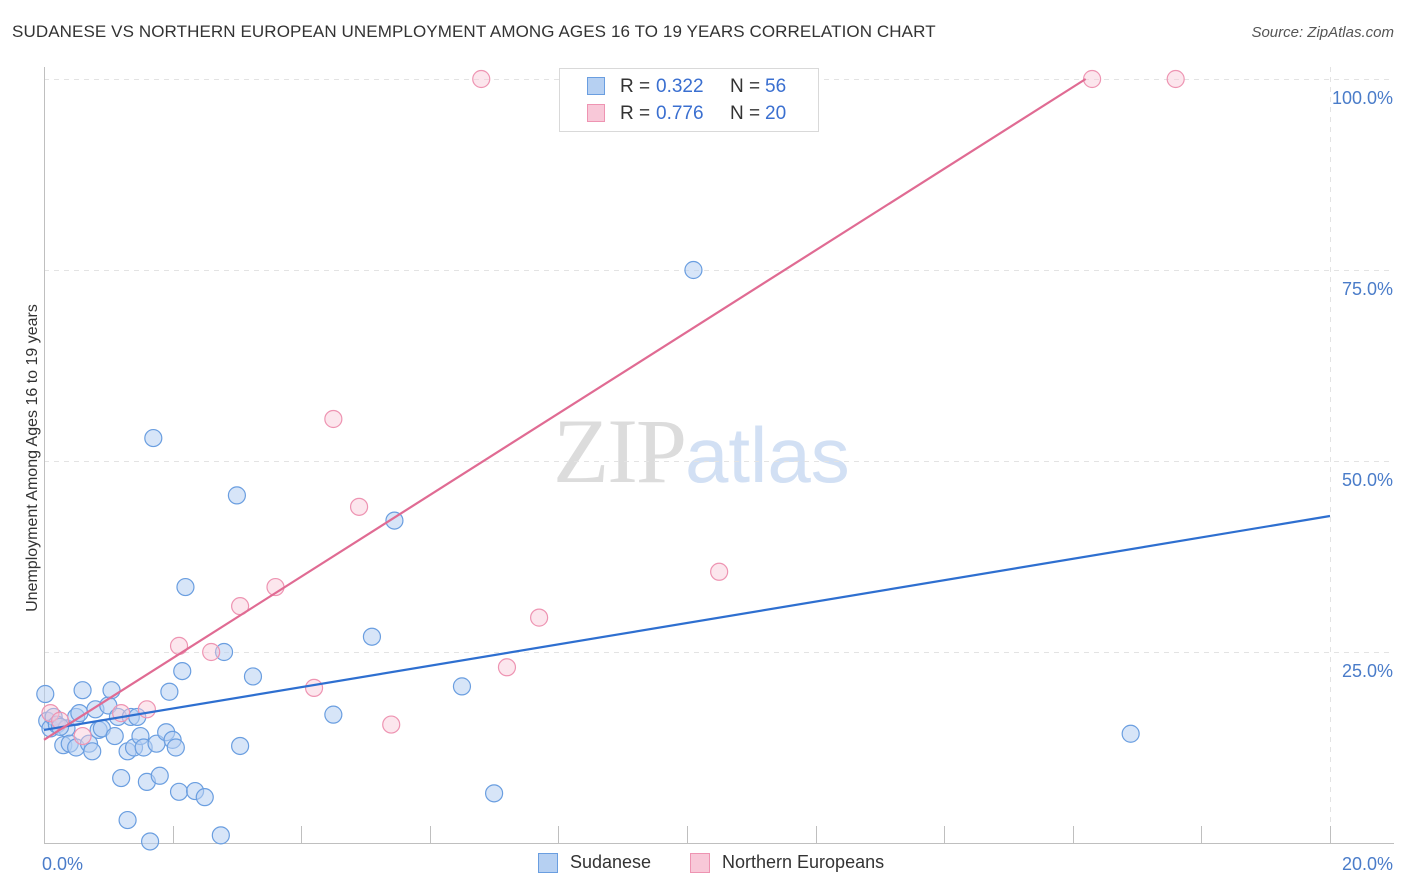 Image resolution: width=1406 pixels, height=892 pixels. I want to click on r-value: 0.776, so click(680, 113).